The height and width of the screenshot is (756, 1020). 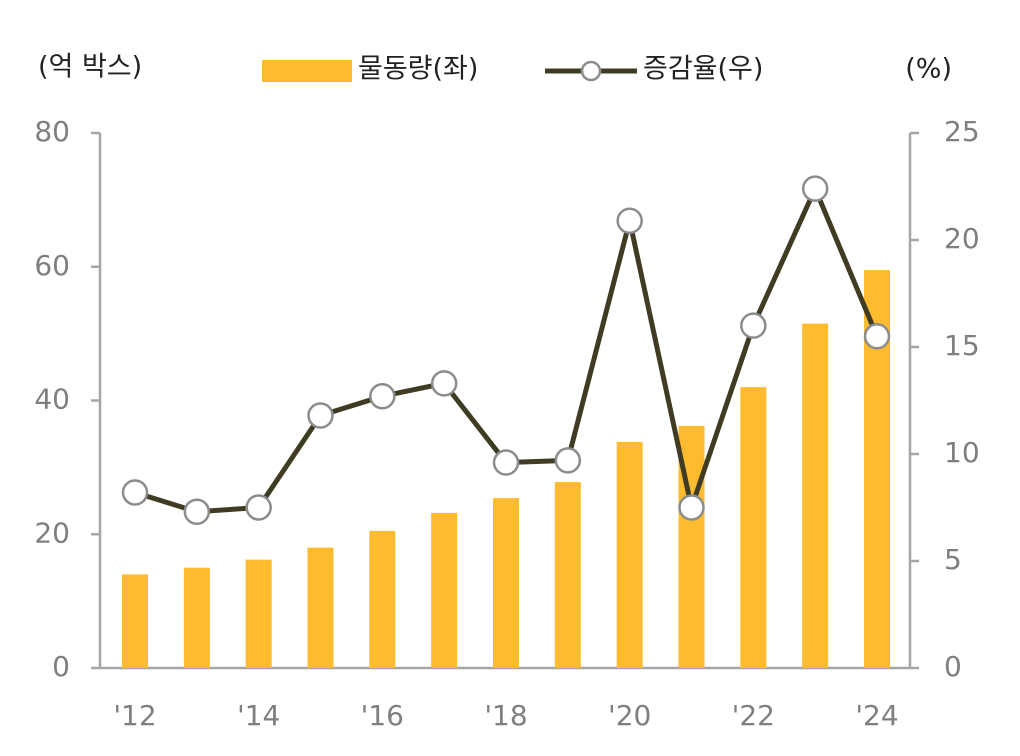 What do you see at coordinates (52, 265) in the screenshot?
I see `y-tick-label: 60` at bounding box center [52, 265].